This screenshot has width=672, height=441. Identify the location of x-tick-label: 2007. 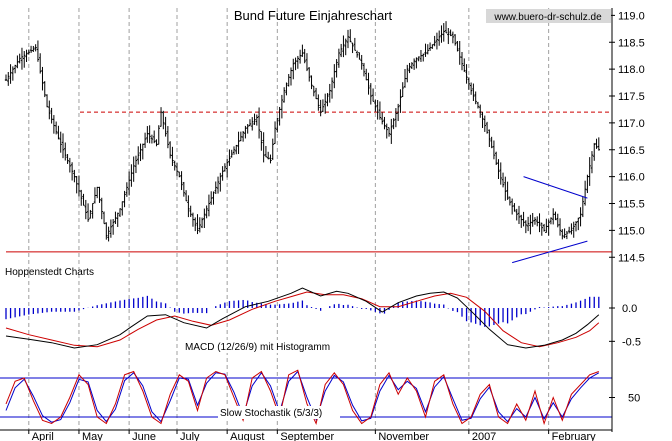
(484, 436).